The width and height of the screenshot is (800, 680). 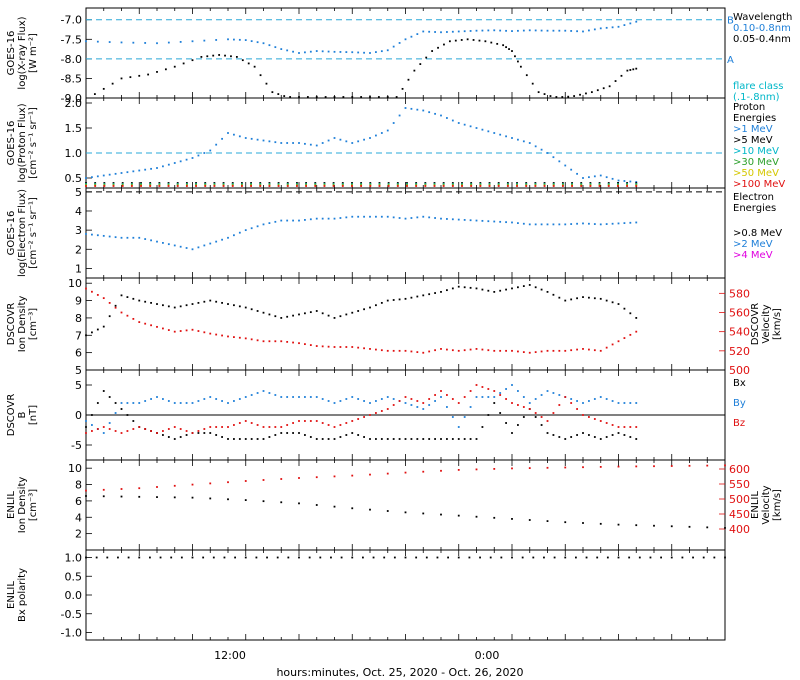 I want to click on y-tick-label: 1.5, so click(x=74, y=128).